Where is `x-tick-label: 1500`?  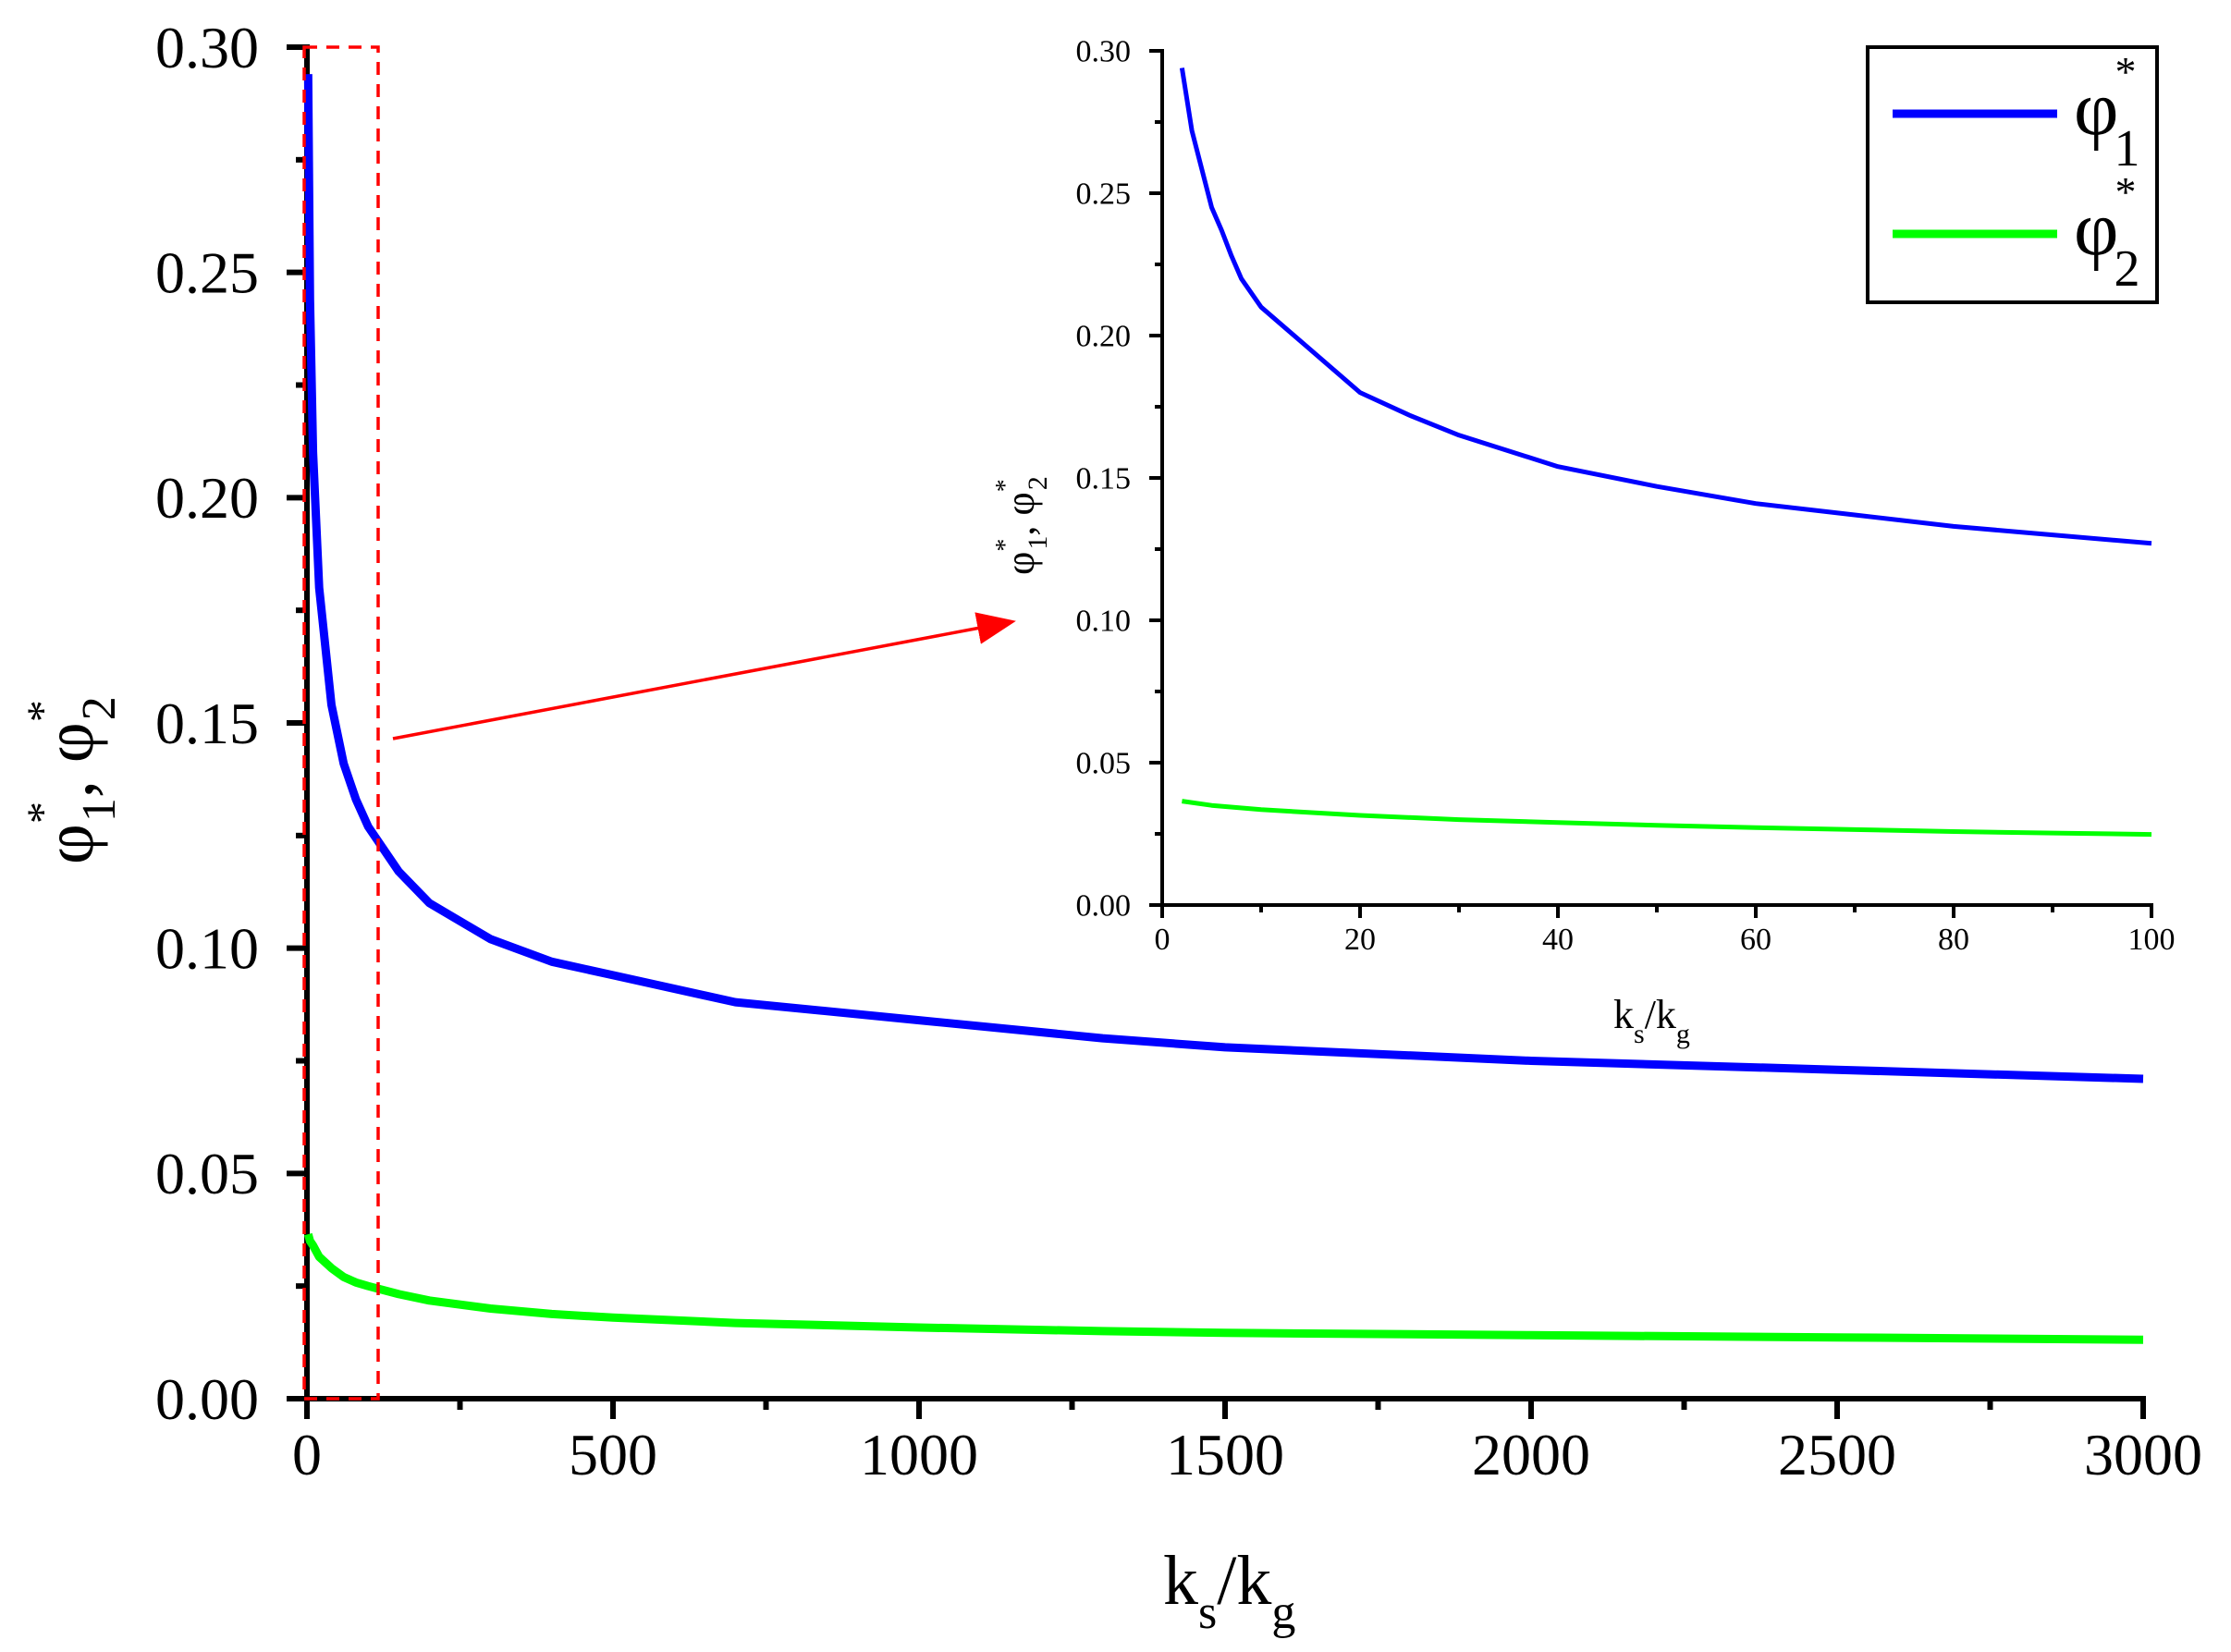 x-tick-label: 1500 is located at coordinates (1225, 1454).